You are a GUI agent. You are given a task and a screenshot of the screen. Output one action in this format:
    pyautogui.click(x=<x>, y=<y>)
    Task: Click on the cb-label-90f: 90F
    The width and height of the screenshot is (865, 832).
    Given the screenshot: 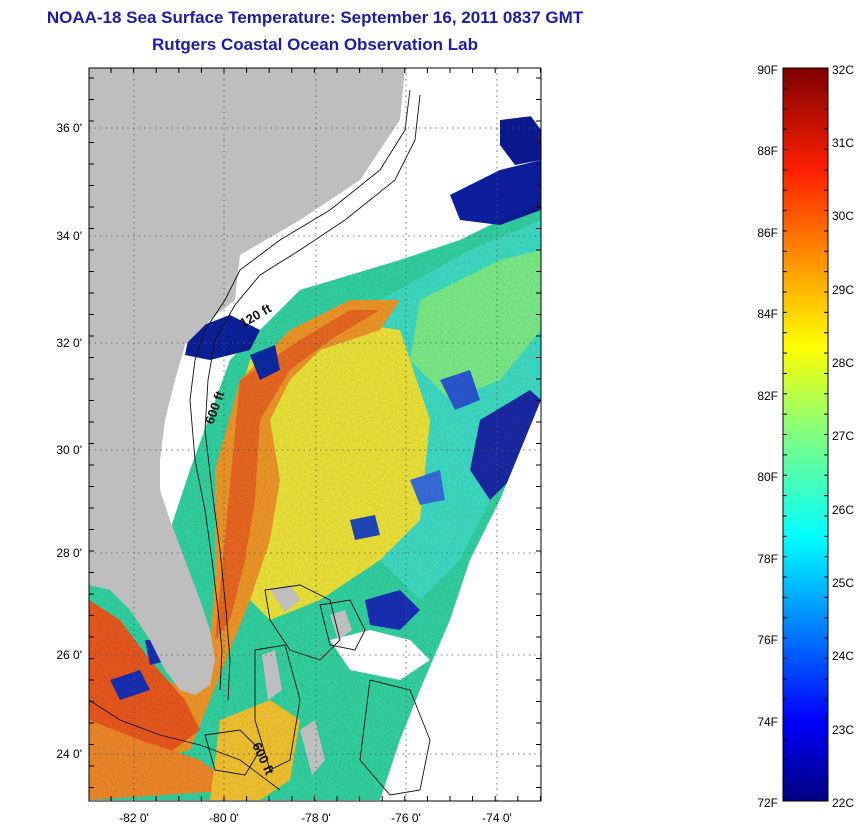 What is the action you would take?
    pyautogui.click(x=767, y=70)
    